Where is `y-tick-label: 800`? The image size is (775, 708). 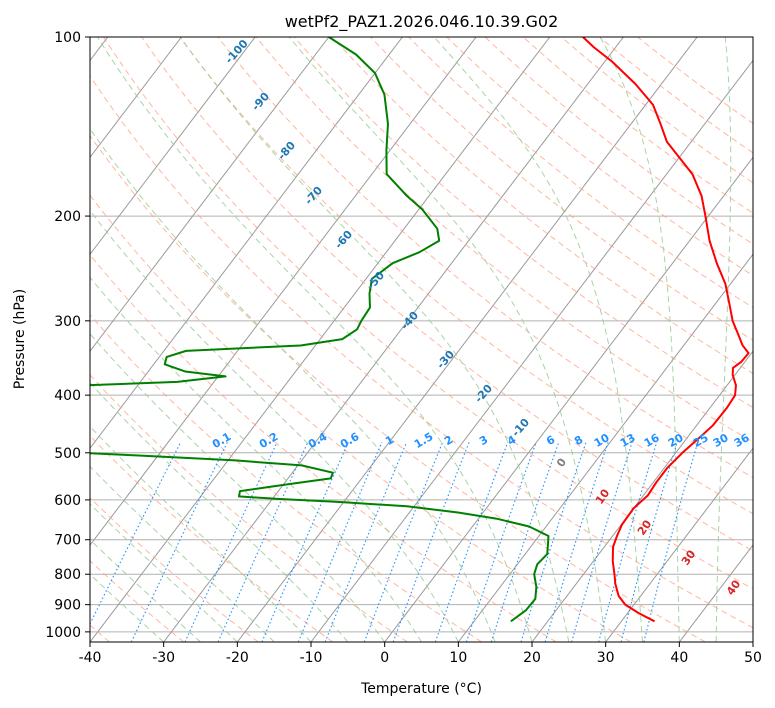
y-tick-label: 800 is located at coordinates (67, 575).